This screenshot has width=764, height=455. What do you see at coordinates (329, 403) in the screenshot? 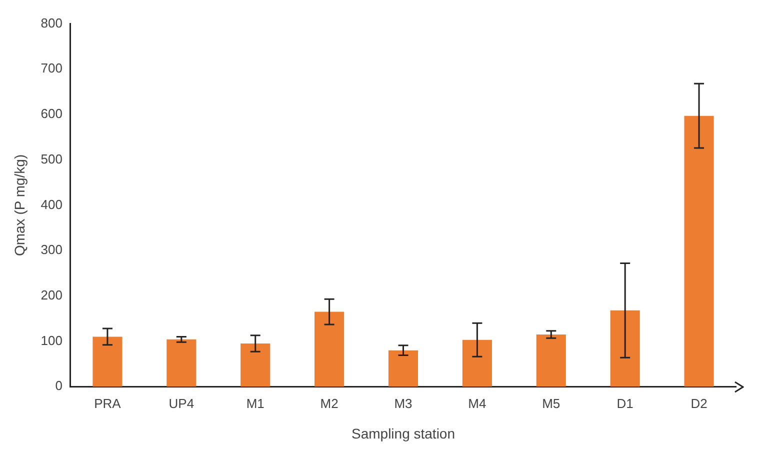
I see `x-tick-label: M2` at bounding box center [329, 403].